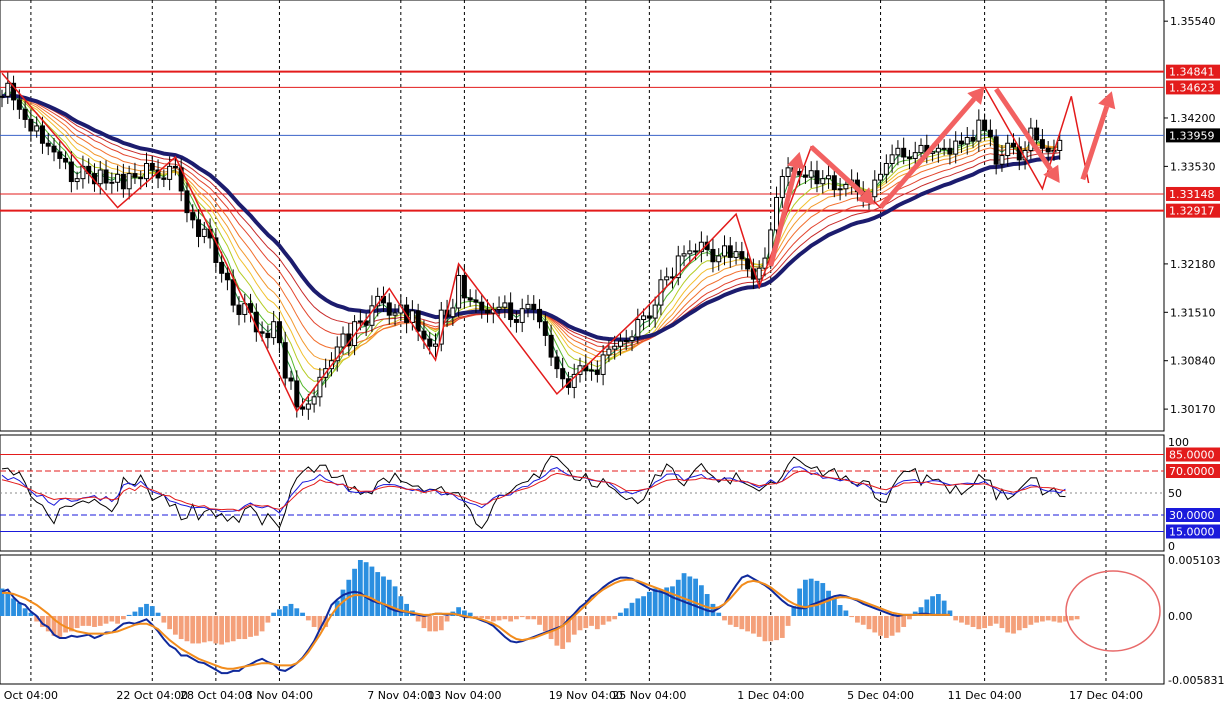  I want to click on price-level-label: 1.34841, so click(1192, 72).